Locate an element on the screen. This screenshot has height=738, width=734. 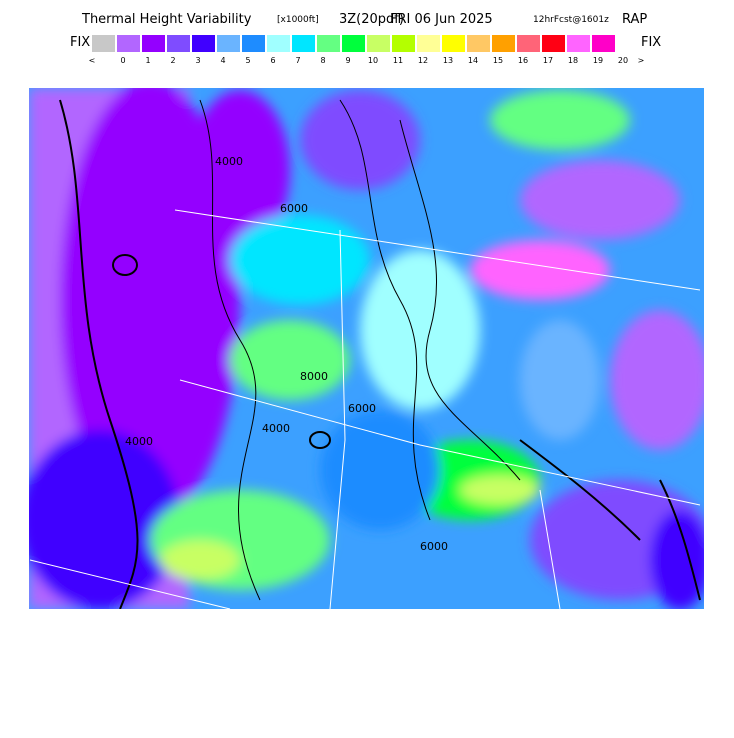
run: 3Z(20pdf) is located at coordinates (371, 19).